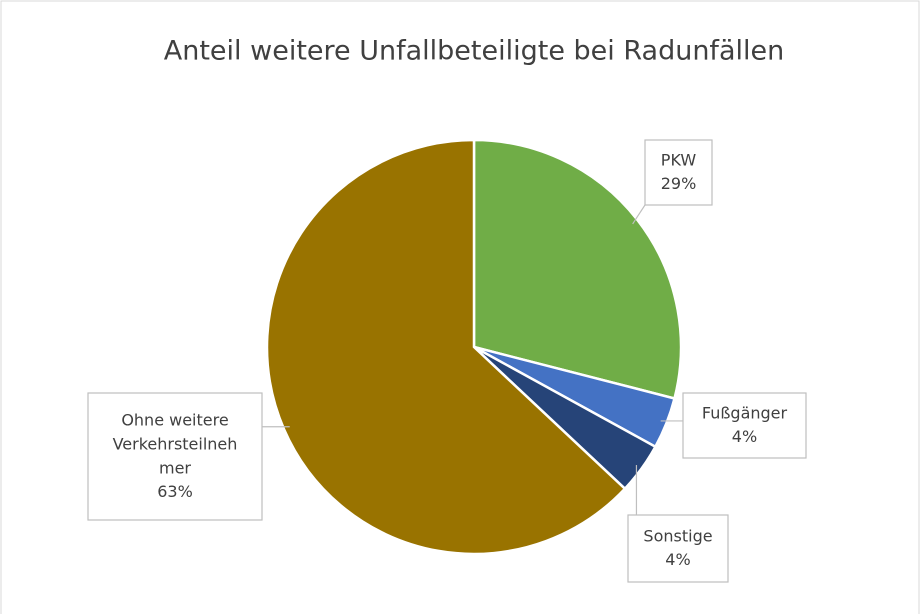  I want to click on data-label-category: Sonstige, so click(677, 535).